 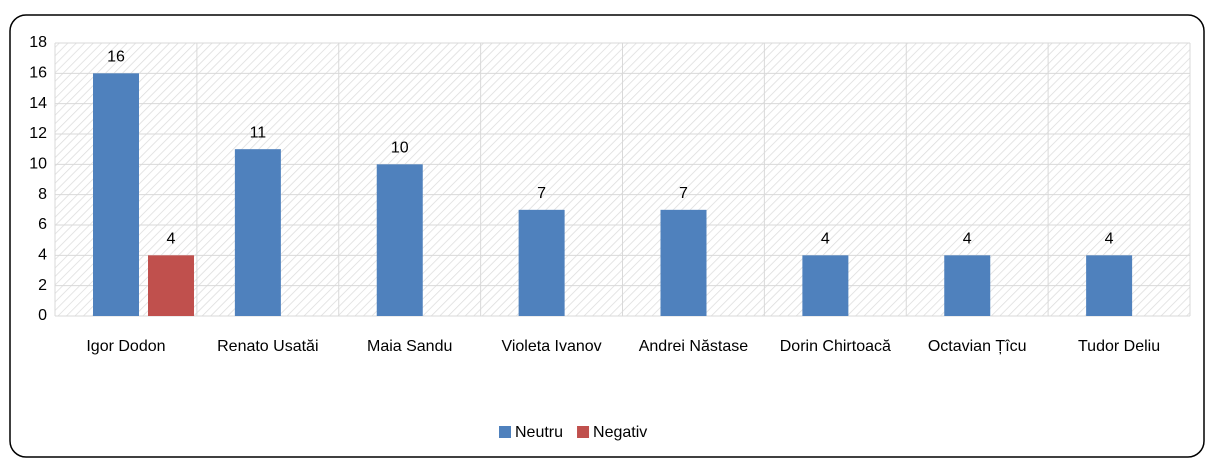 What do you see at coordinates (38, 103) in the screenshot?
I see `y-tick-label: 14` at bounding box center [38, 103].